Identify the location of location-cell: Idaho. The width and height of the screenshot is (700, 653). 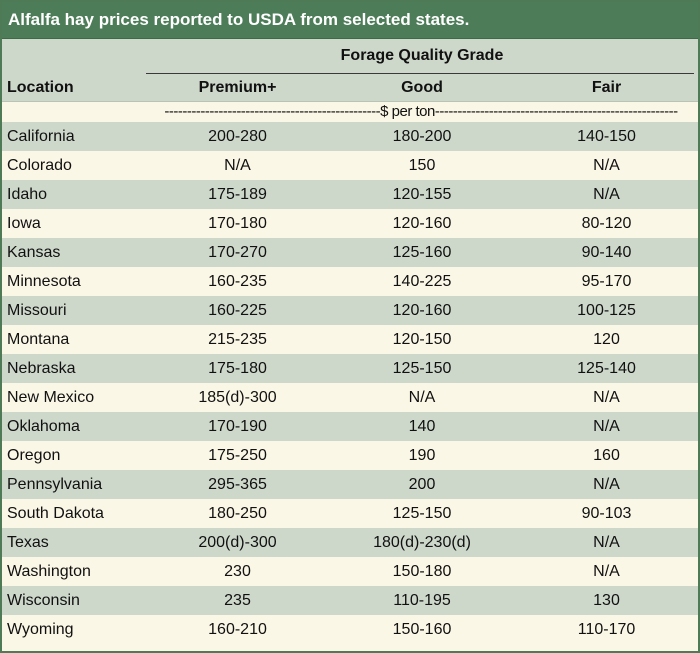
(27, 194).